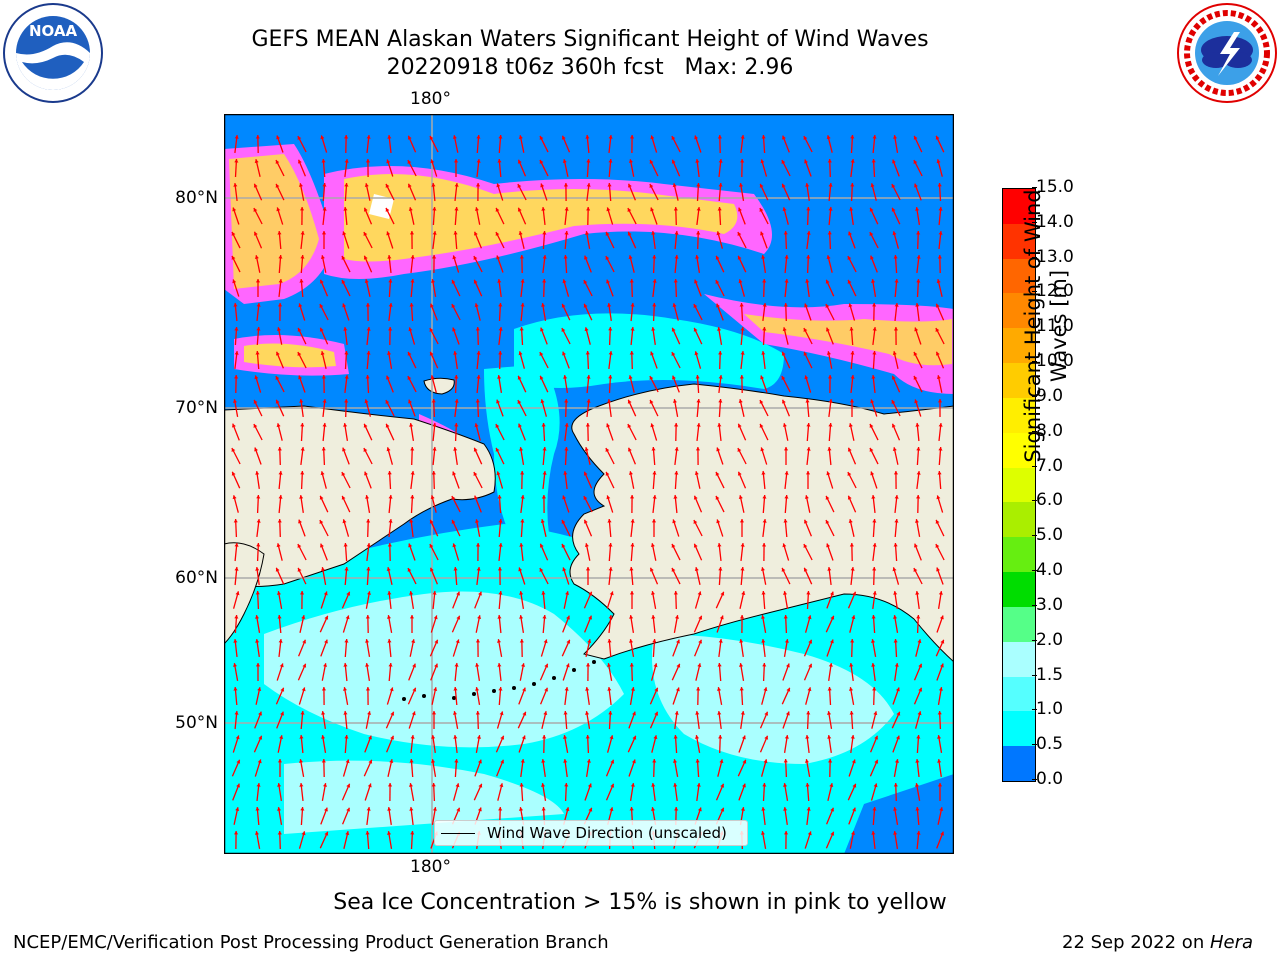 The height and width of the screenshot is (960, 1280). I want to click on map-legend: Wind Wave Direction (unscaled), so click(591, 833).